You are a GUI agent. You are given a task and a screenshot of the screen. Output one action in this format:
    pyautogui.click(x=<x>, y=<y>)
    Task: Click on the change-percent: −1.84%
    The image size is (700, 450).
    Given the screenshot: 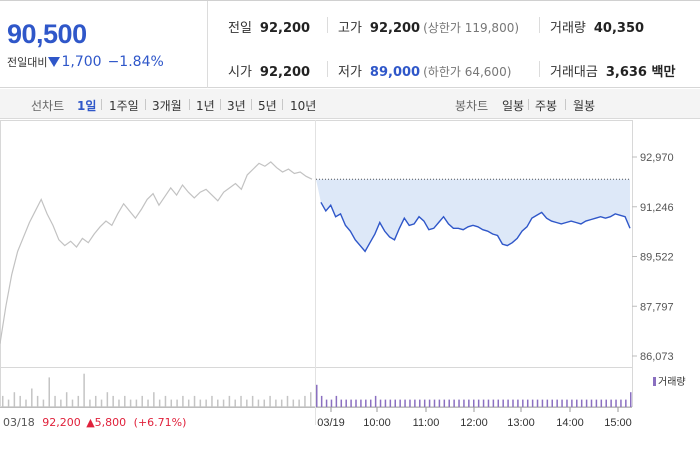 What is the action you would take?
    pyautogui.click(x=135, y=62)
    